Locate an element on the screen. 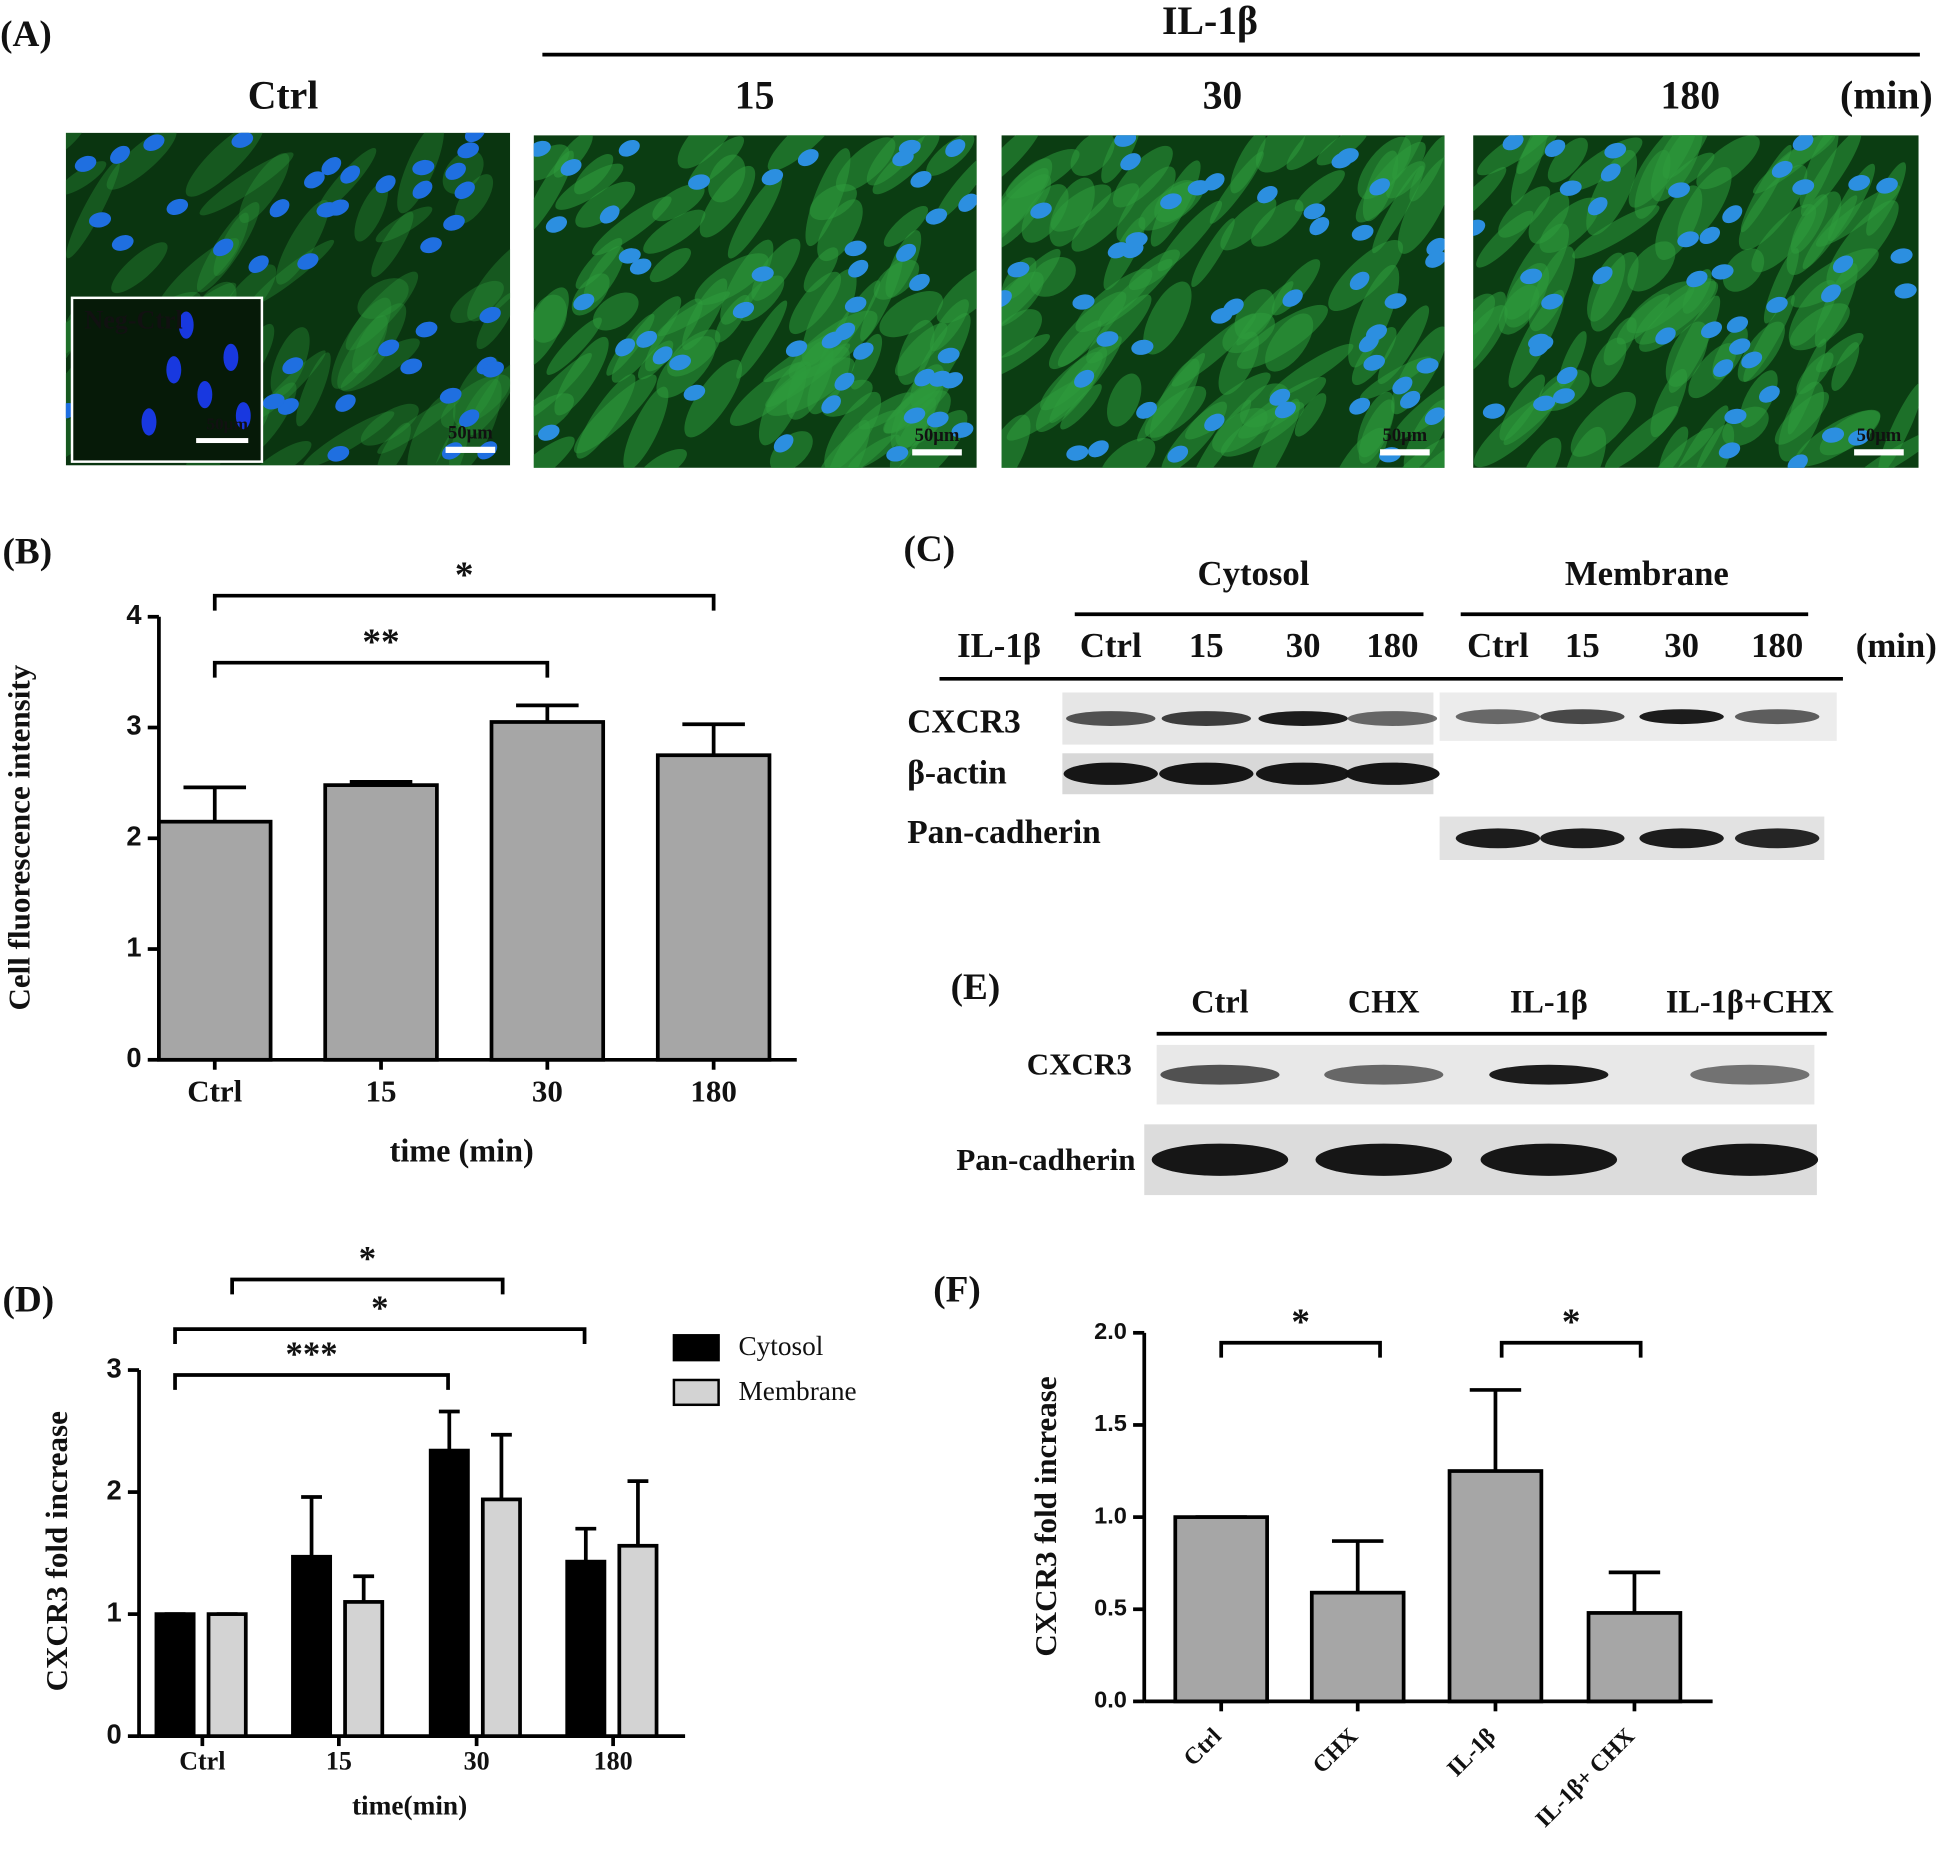 The image size is (1946, 1859). x-tick-label: Ctrl is located at coordinates (1203, 1747).